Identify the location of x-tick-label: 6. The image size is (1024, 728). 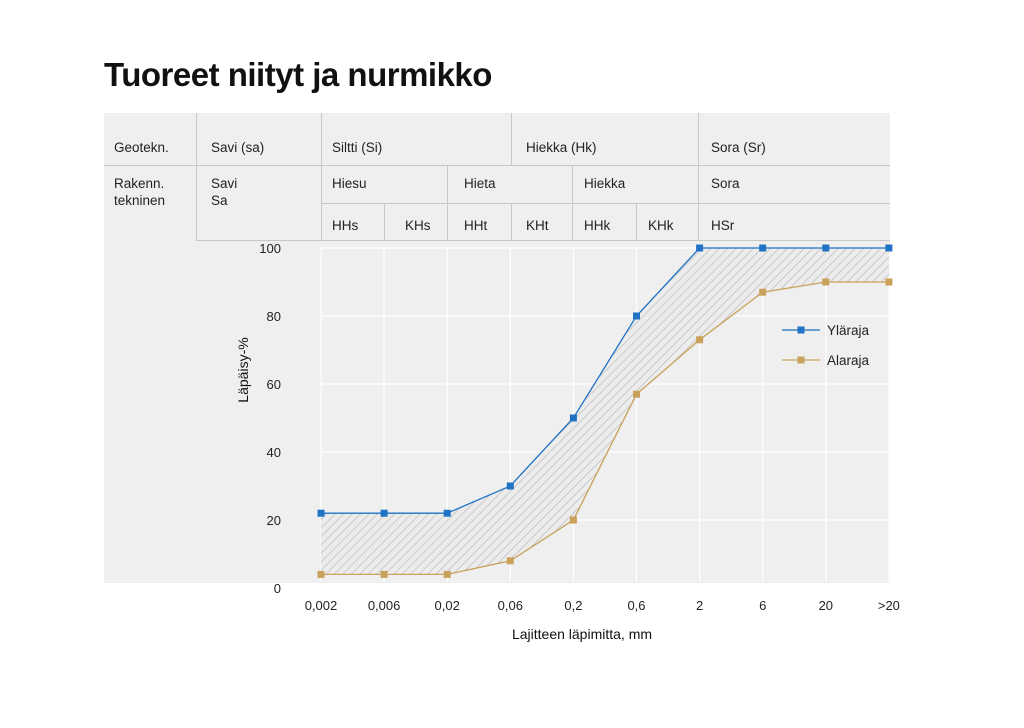
(762, 605).